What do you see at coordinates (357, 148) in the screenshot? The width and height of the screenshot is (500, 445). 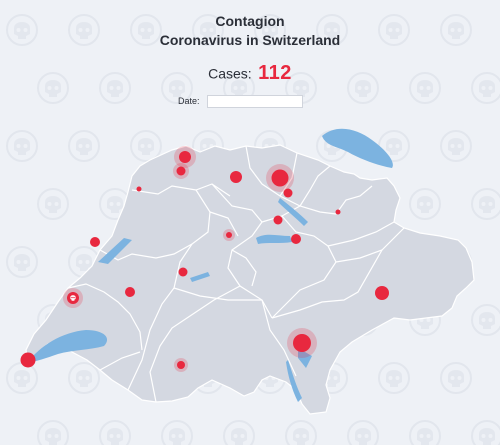 I see `lake-constance` at bounding box center [357, 148].